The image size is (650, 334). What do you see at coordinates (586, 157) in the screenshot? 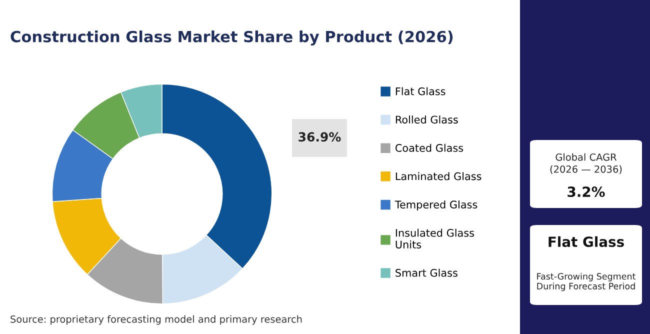
I see `text: Global CAGR` at bounding box center [586, 157].